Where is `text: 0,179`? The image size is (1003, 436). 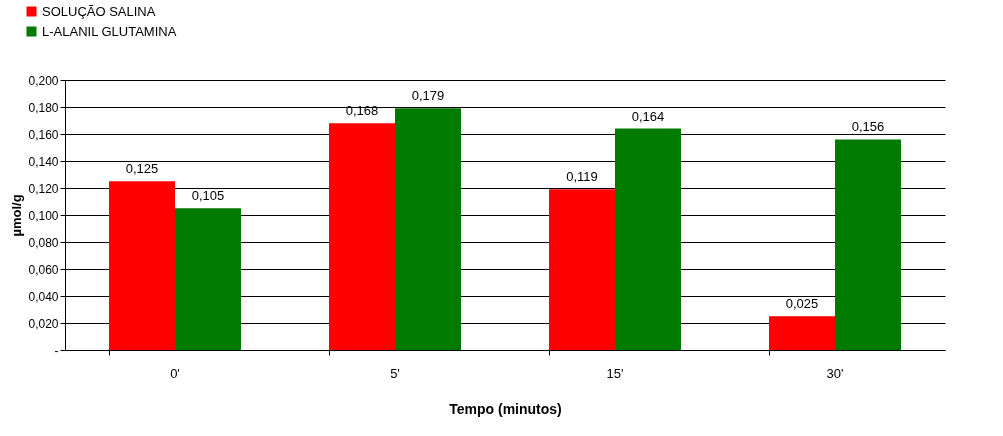
text: 0,179 is located at coordinates (428, 96).